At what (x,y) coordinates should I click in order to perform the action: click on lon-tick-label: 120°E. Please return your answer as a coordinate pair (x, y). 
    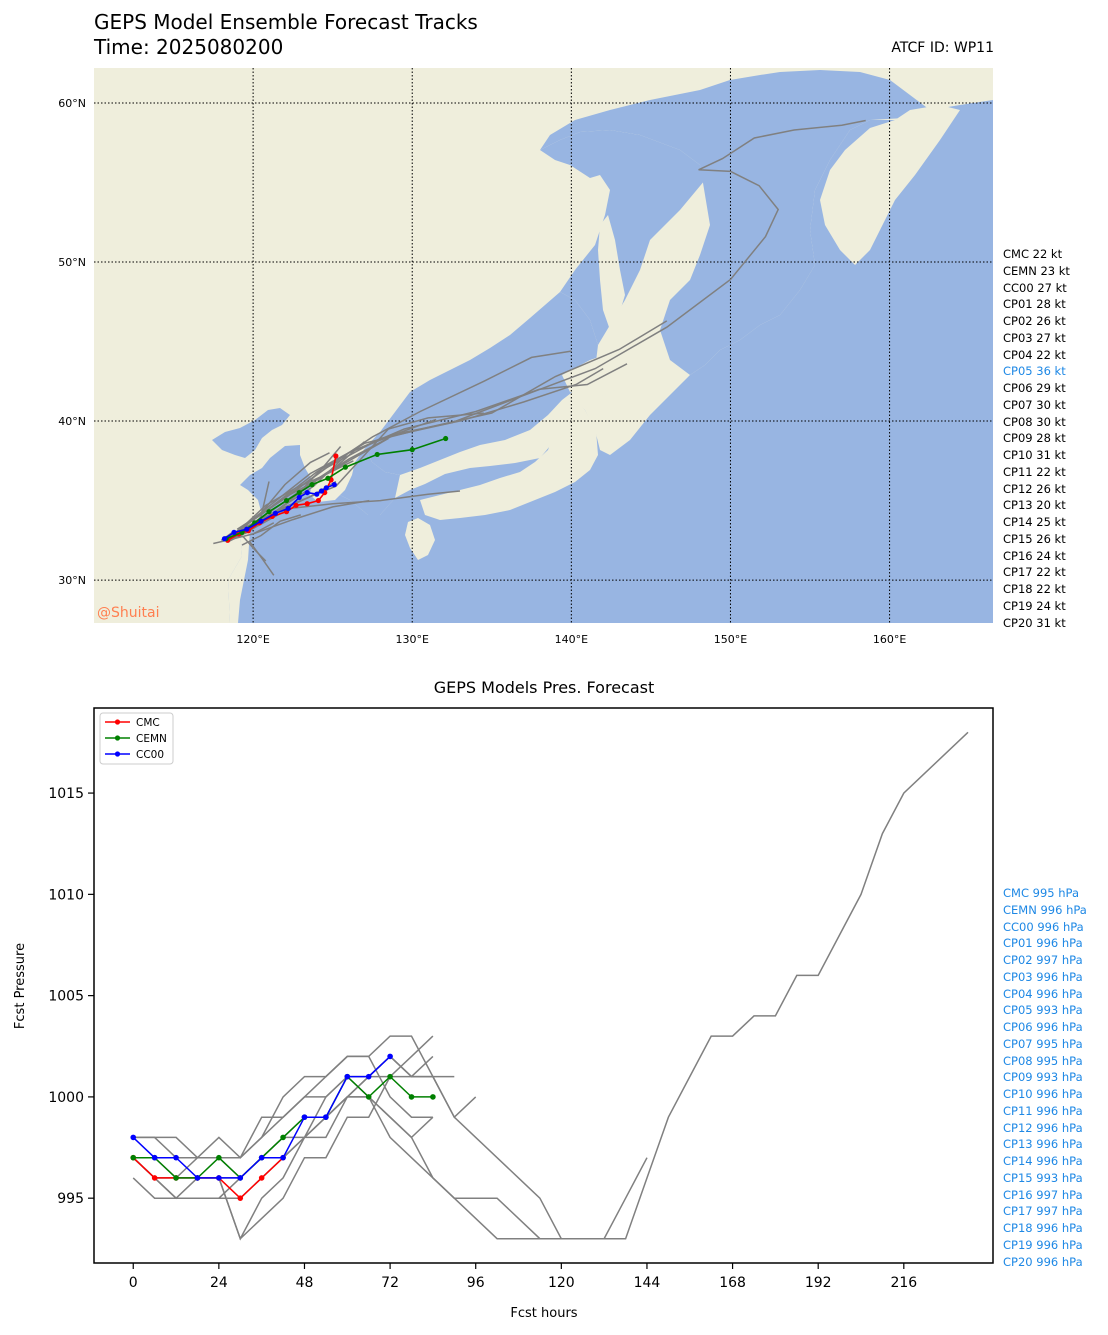
    Looking at the image, I should click on (252, 639).